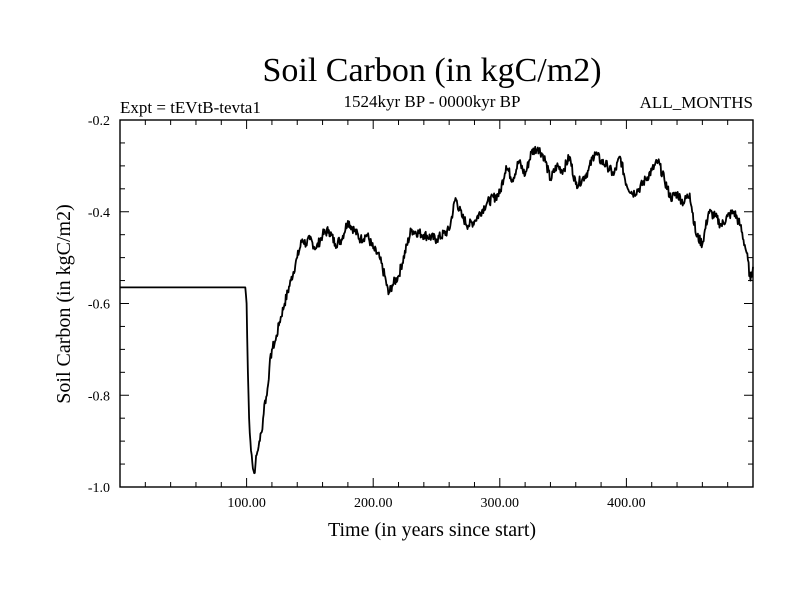 This screenshot has width=800, height=600. I want to click on y-axis-label: Soil Carbon (in kgC/m2), so click(64, 303).